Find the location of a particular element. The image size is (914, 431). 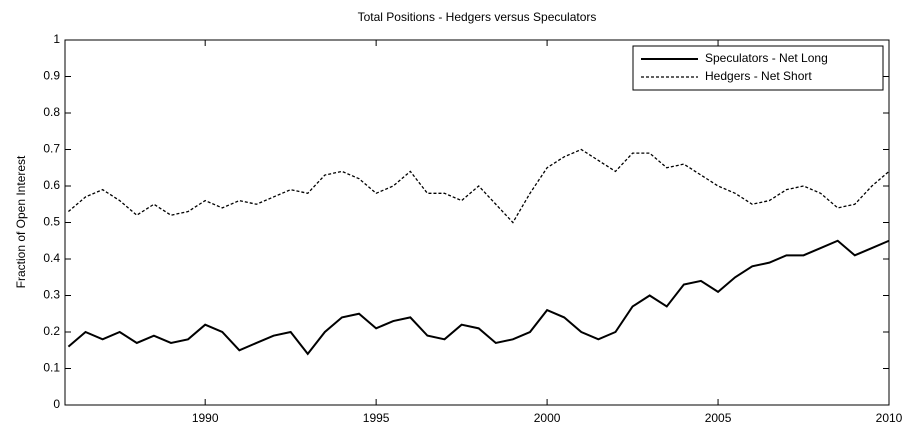

y-tick-label: 0.8 is located at coordinates (51, 112).